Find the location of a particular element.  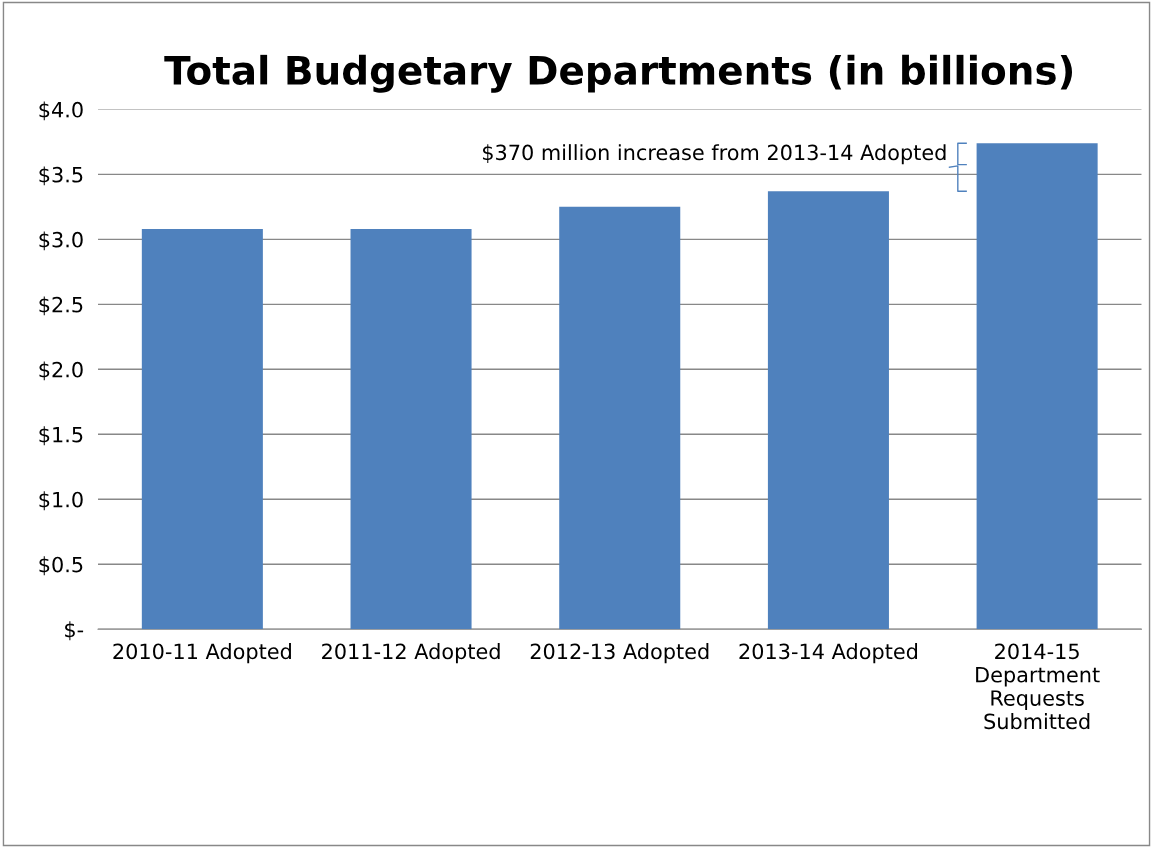

y-tick-label: $1.0 is located at coordinates (61, 501).